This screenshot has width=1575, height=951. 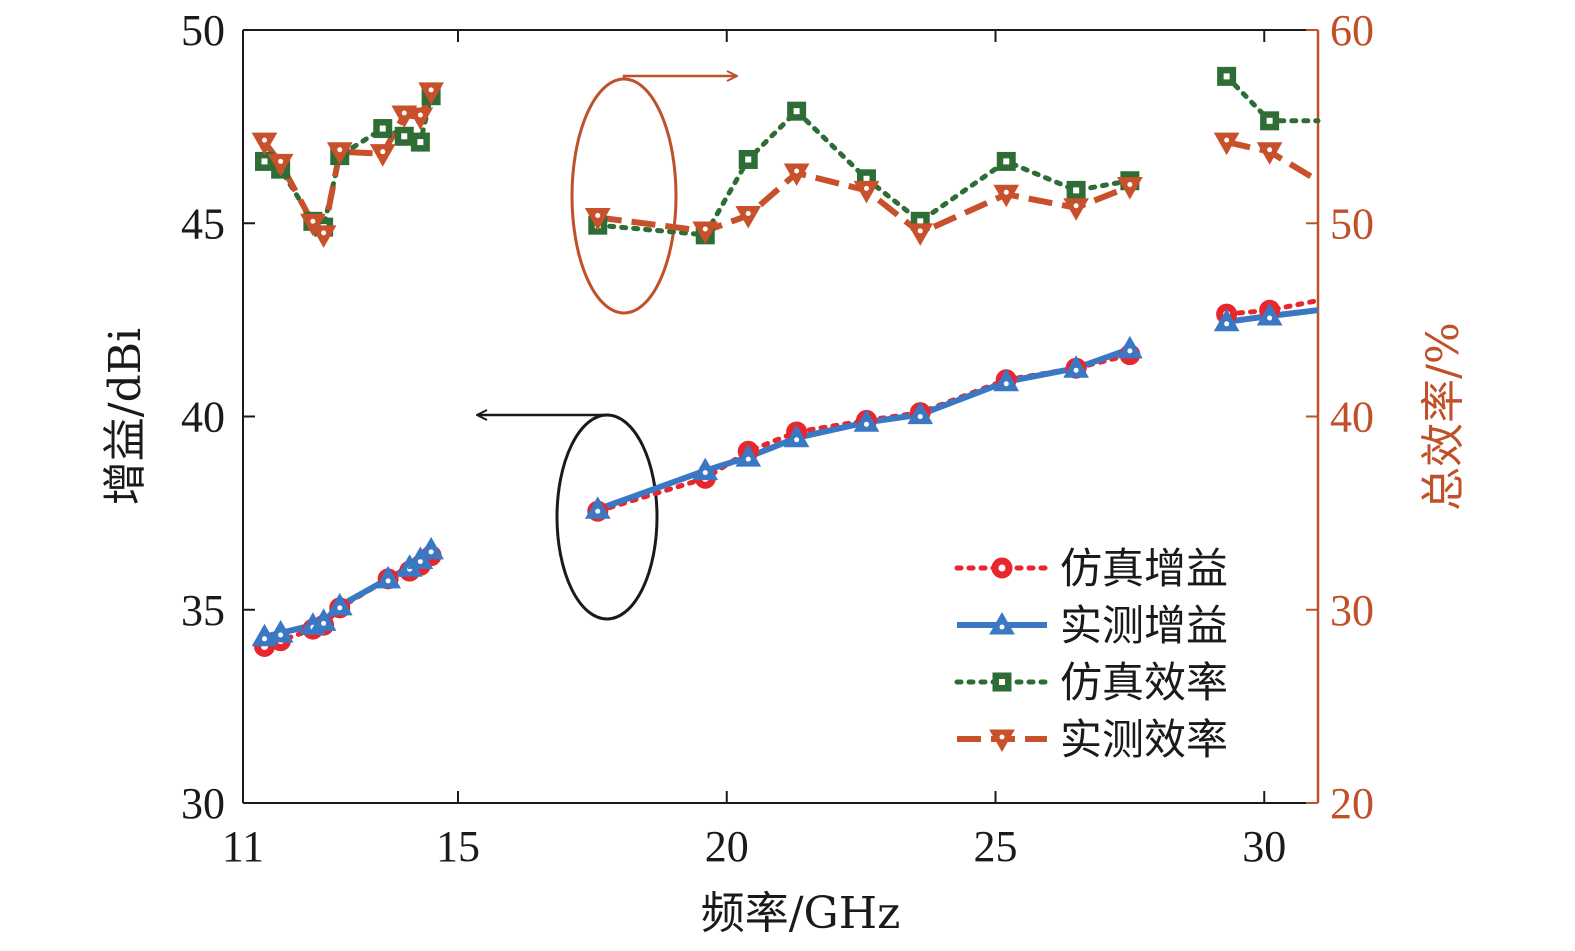 What do you see at coordinates (624, 196) in the screenshot?
I see `efficiency-ellipse` at bounding box center [624, 196].